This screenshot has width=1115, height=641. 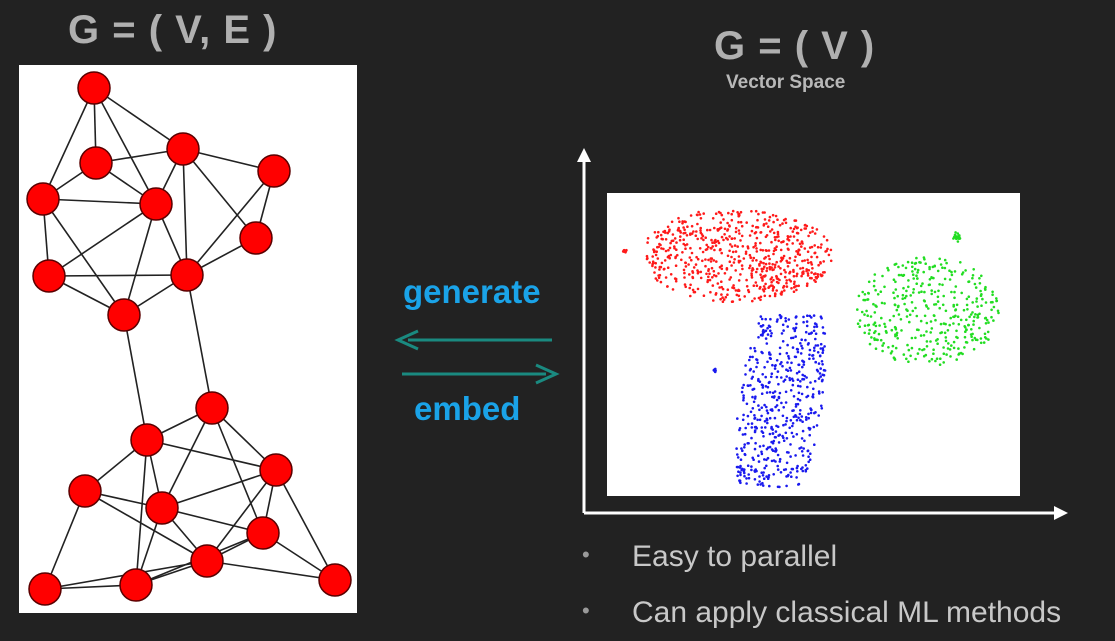 I want to click on generate-arrow, so click(x=473, y=340).